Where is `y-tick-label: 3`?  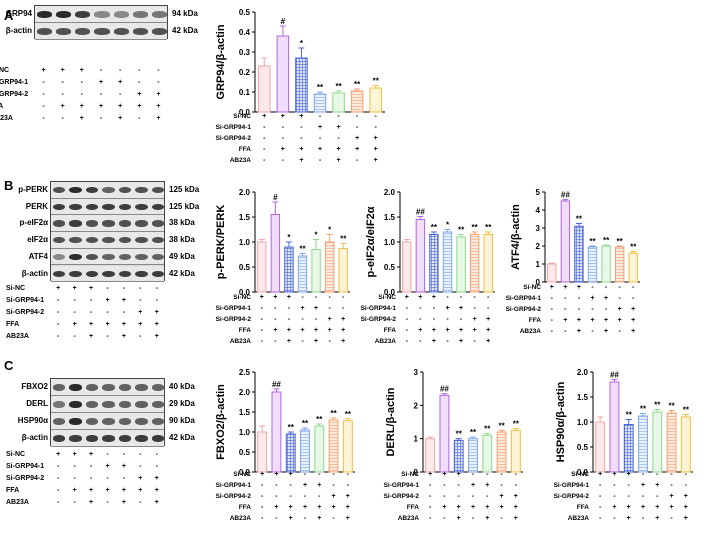
y-tick-label: 3 is located at coordinates (538, 228).